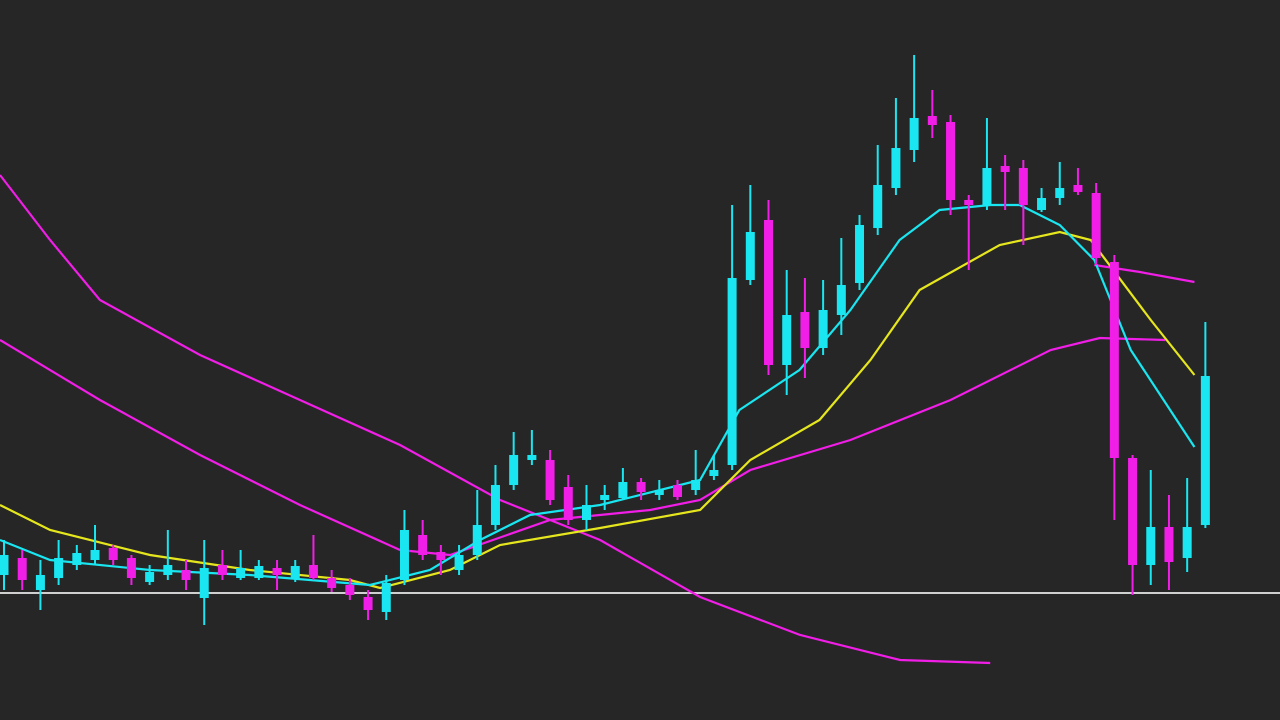 The image size is (1280, 720). I want to click on moving-average, so click(1144, 273).